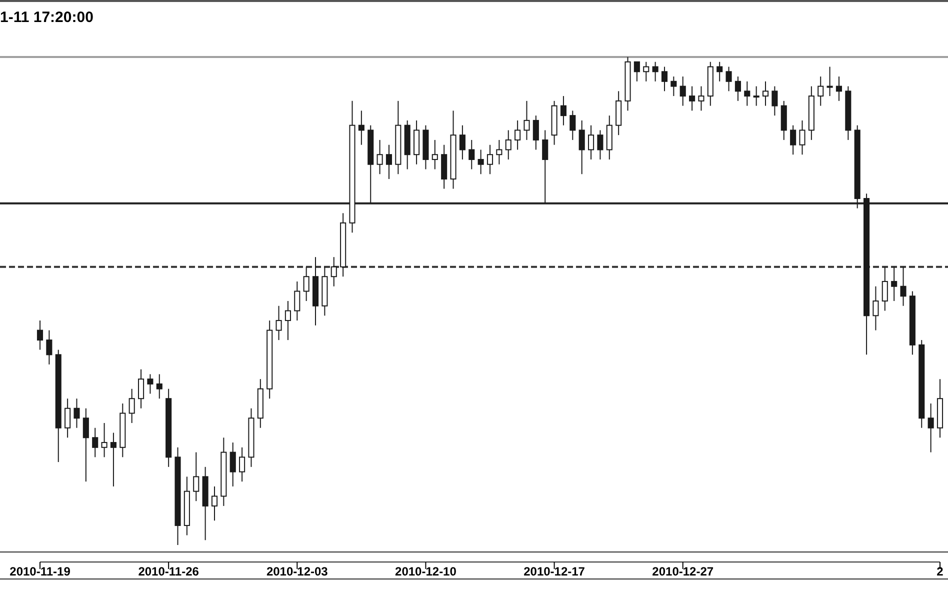 The height and width of the screenshot is (593, 948). Describe the element at coordinates (40, 571) in the screenshot. I see `x-tick-label: 2010-11-19` at that location.